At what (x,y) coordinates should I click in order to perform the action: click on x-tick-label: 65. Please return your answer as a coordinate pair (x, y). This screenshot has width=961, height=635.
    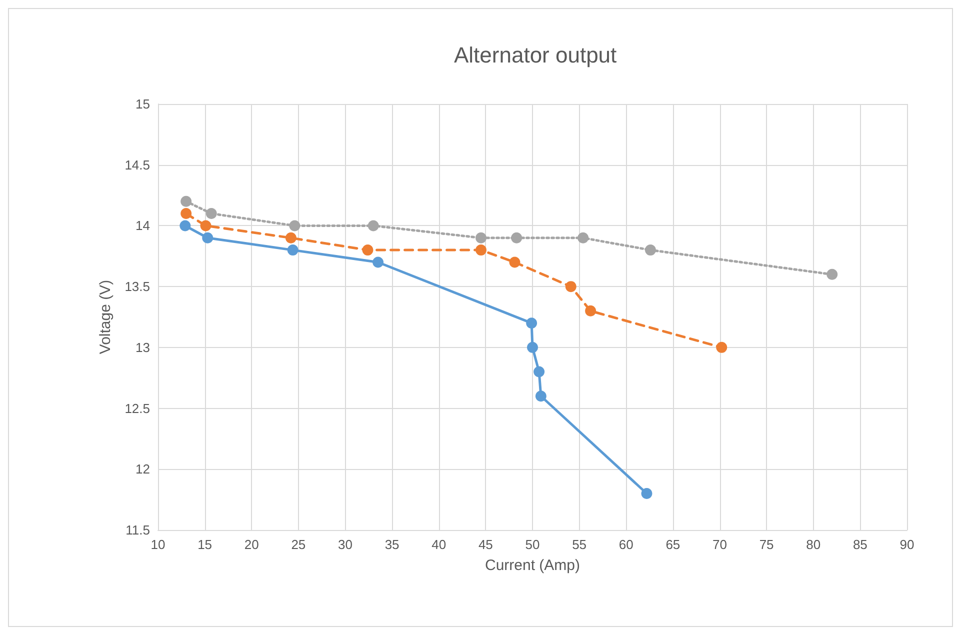
    Looking at the image, I should click on (673, 544).